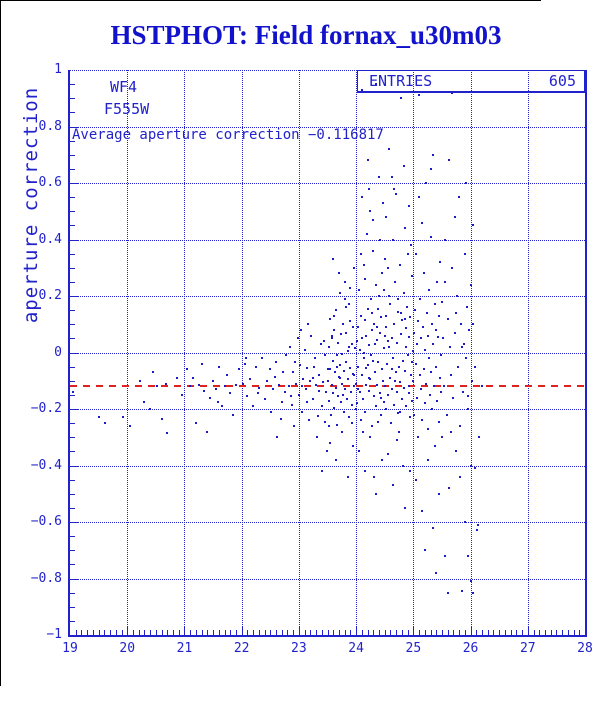  Describe the element at coordinates (299, 648) in the screenshot. I see `x-tick-label: 23` at that location.